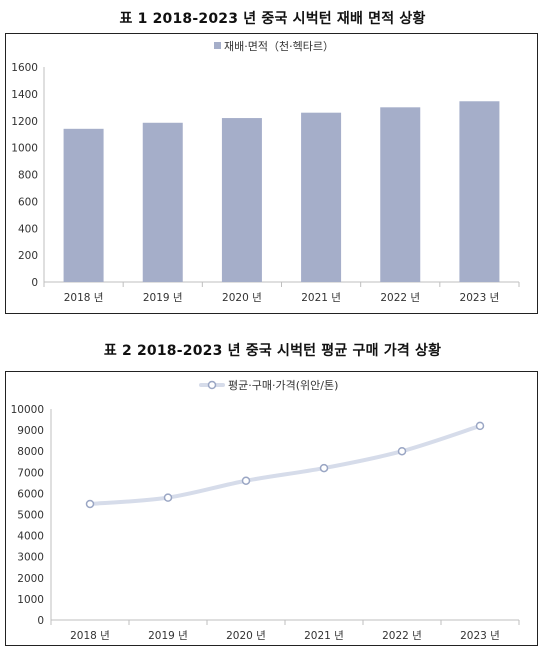 The height and width of the screenshot is (648, 545). Describe the element at coordinates (28, 256) in the screenshot. I see `chart1-y-tick-label: 200` at that location.